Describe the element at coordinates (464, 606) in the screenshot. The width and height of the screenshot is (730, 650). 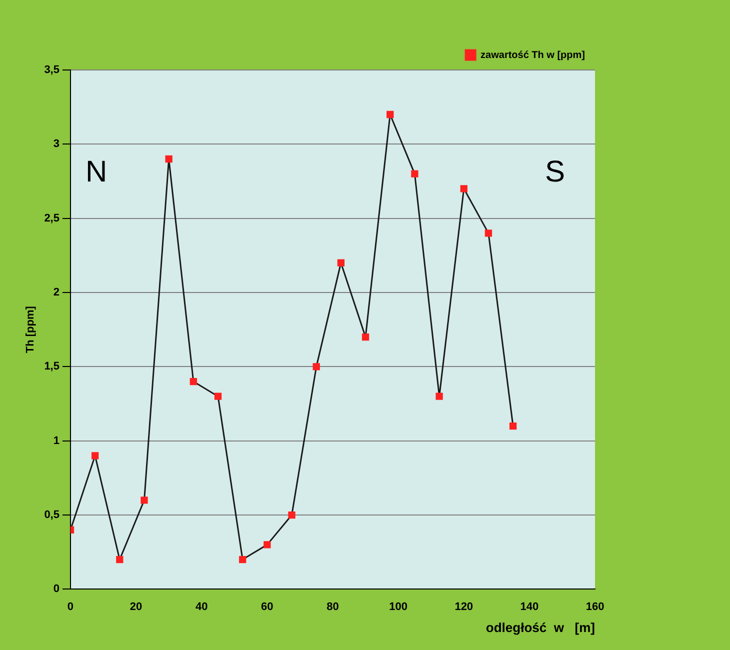
I see `x-tick-label: 120` at that location.